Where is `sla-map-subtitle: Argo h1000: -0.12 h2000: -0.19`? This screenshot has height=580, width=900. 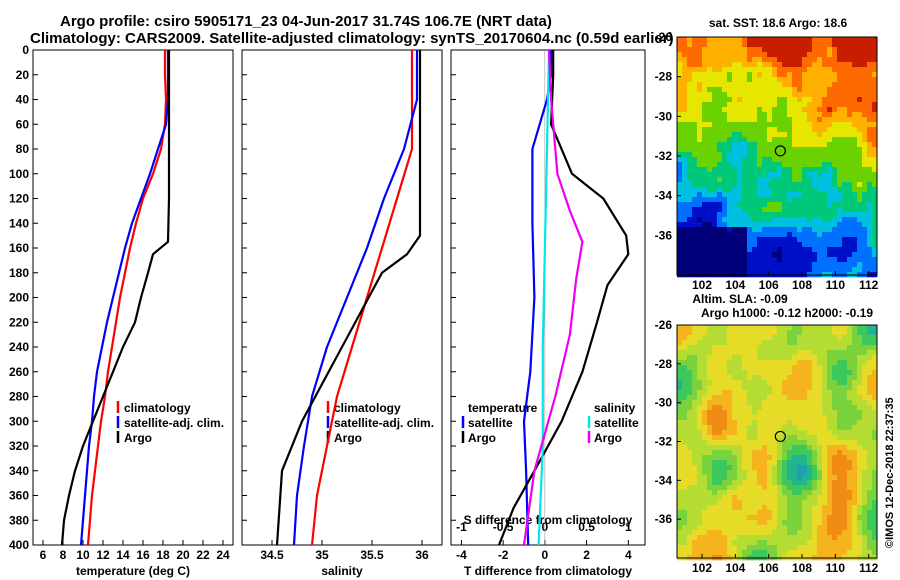
sla-map-subtitle: Argo h1000: -0.12 h2000: -0.19 is located at coordinates (787, 313).